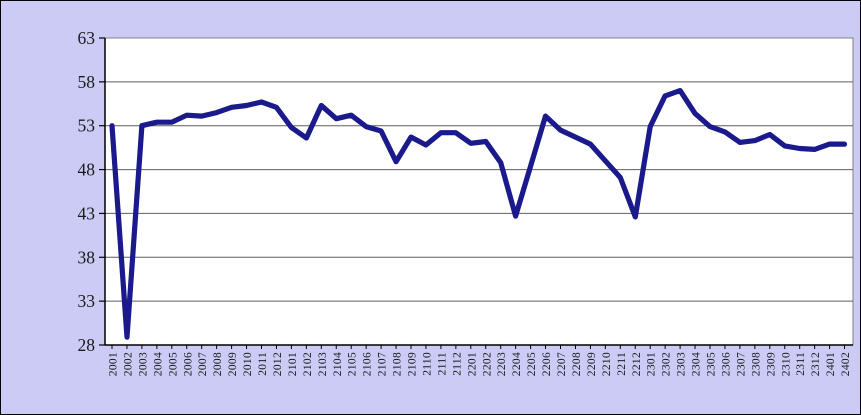 This screenshot has height=415, width=861. Describe the element at coordinates (87, 170) in the screenshot. I see `y-tick-label: 48` at that location.